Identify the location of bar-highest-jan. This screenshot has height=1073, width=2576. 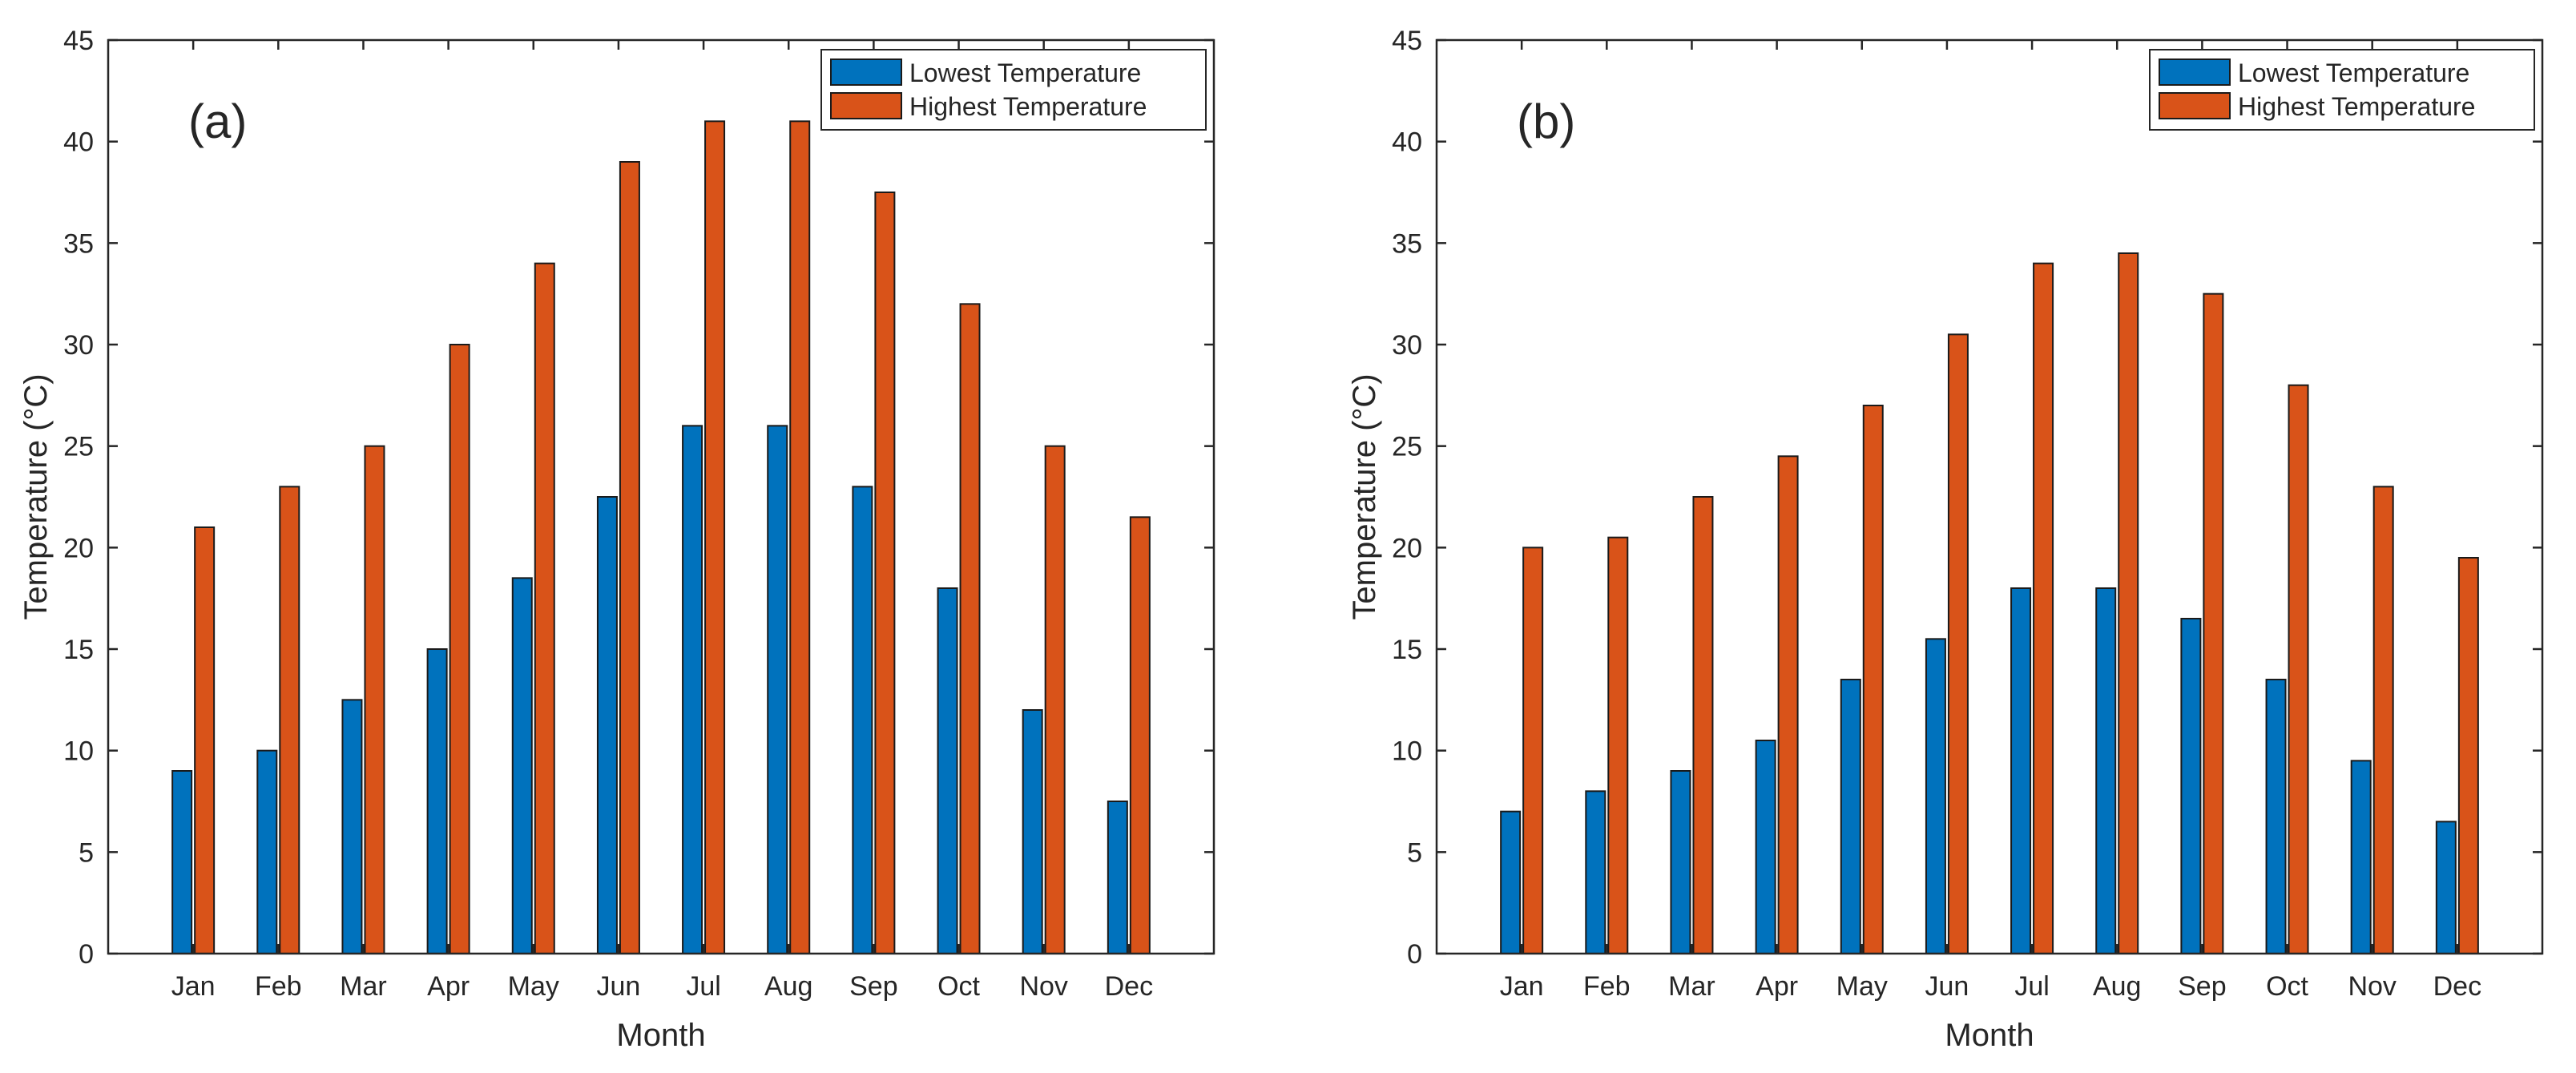
(205, 740).